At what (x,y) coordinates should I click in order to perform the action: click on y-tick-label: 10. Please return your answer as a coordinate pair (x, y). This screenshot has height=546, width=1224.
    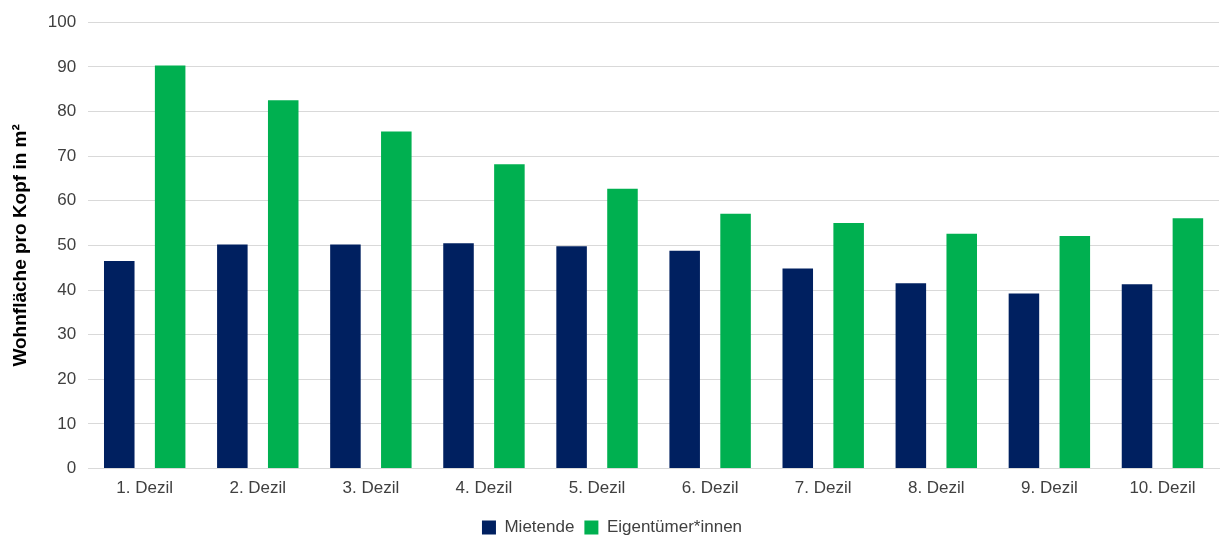
    Looking at the image, I should click on (67, 423).